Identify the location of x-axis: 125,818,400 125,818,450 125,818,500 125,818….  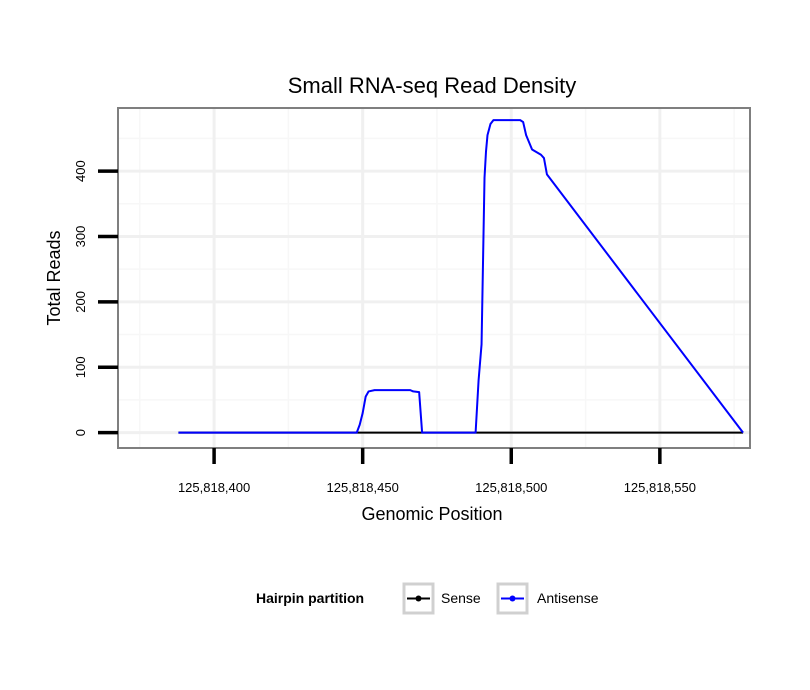
(437, 471).